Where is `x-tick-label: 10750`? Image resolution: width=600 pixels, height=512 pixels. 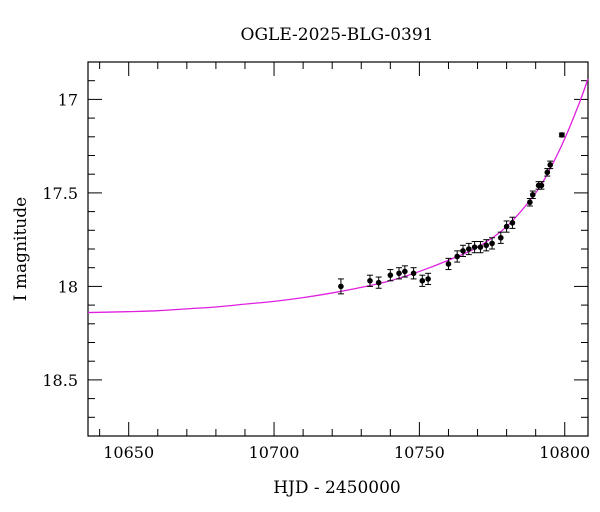 x-tick-label: 10750 is located at coordinates (419, 452).